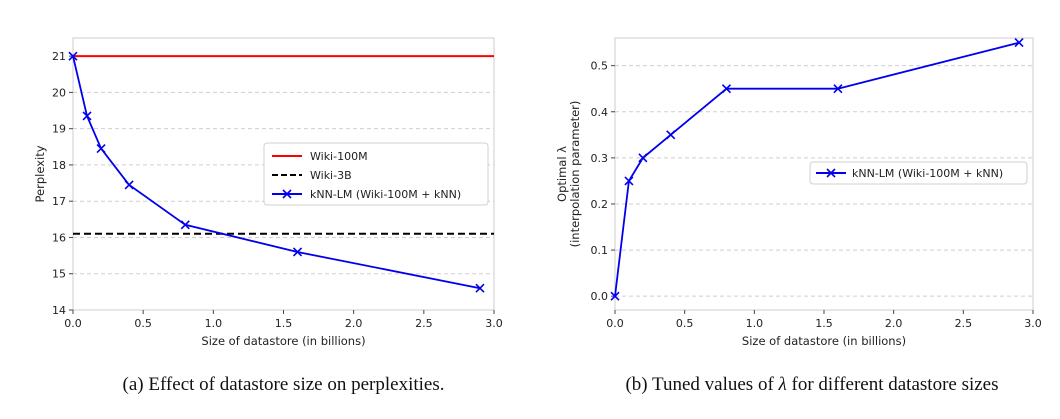 This screenshot has width=1060, height=419. What do you see at coordinates (894, 323) in the screenshot?
I see `chart-b-x-tick-label-4: 2.0` at bounding box center [894, 323].